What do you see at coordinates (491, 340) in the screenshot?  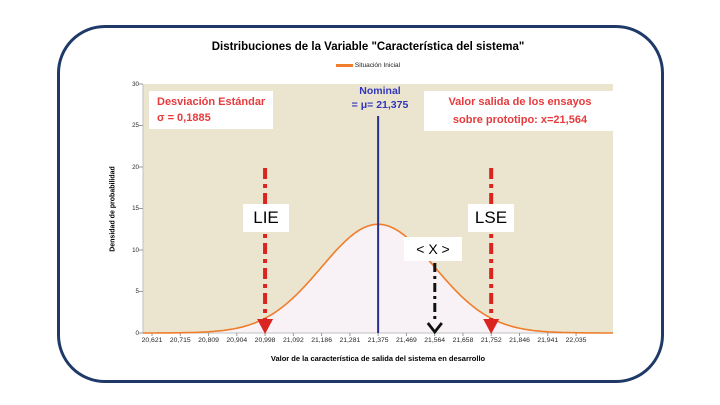 I see `x-tick-label: 21,752` at bounding box center [491, 340].